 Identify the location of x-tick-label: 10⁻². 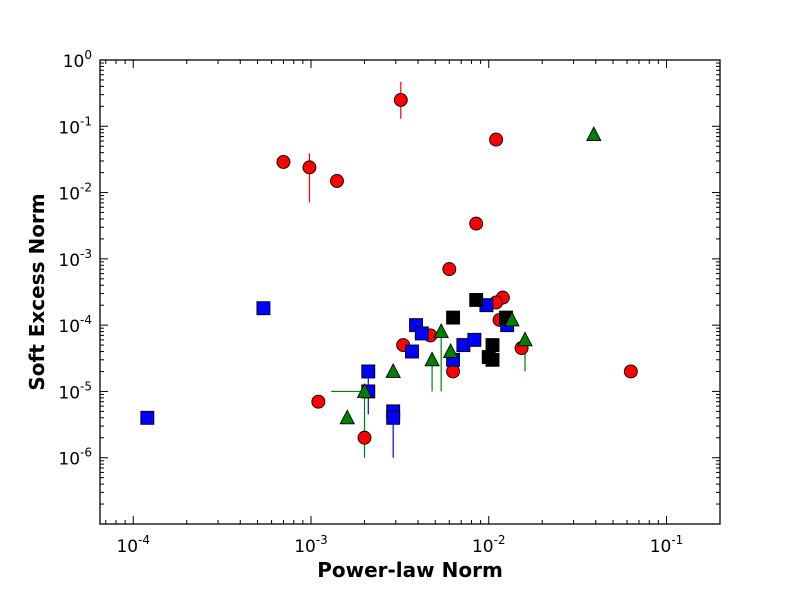
(489, 545).